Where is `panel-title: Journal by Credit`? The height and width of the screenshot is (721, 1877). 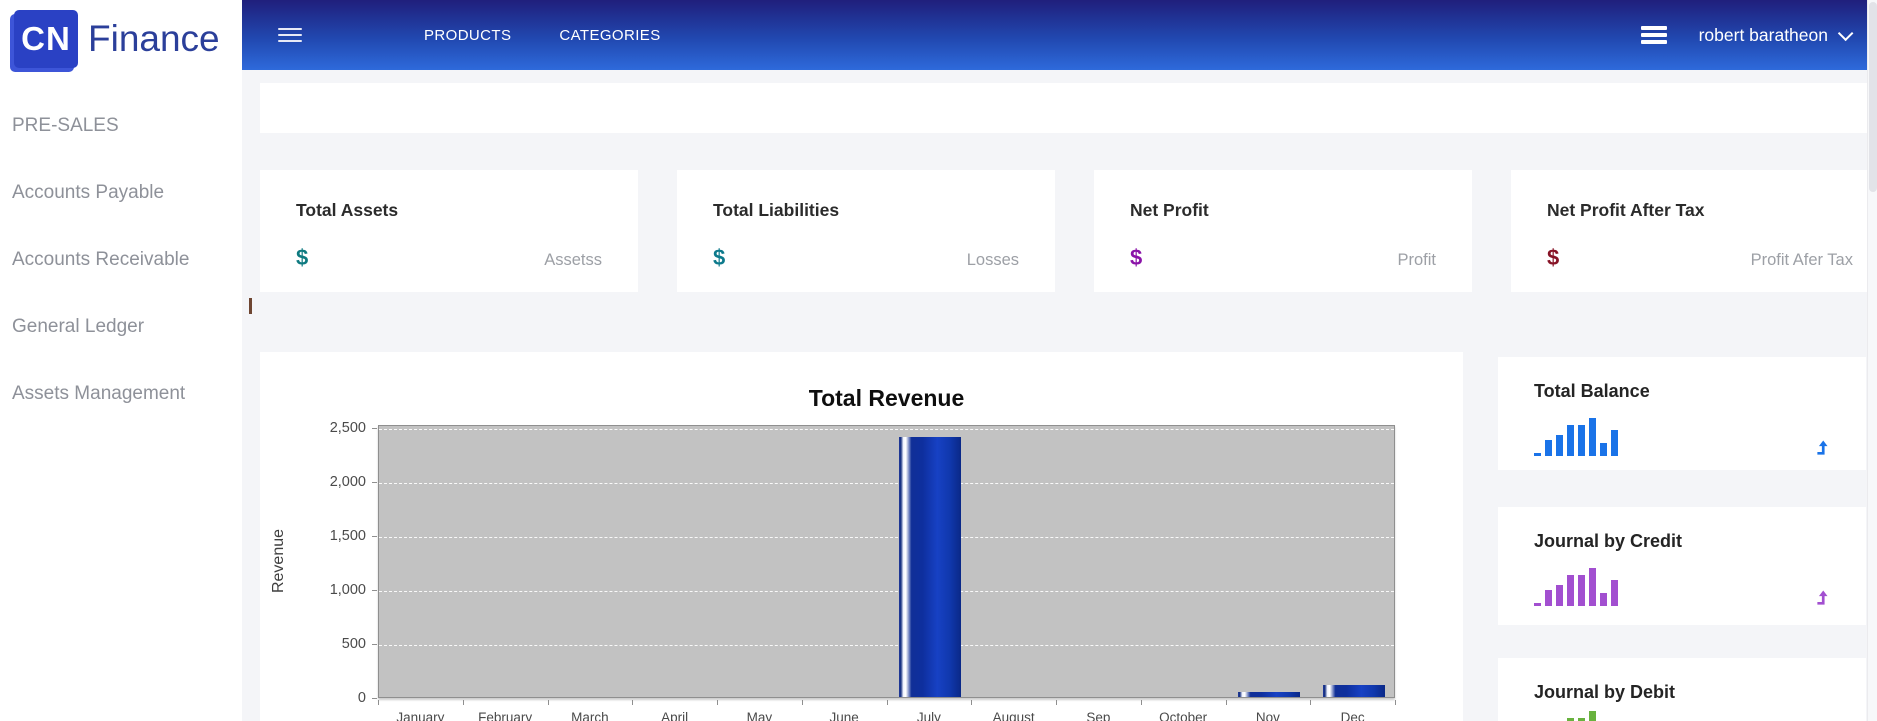 panel-title: Journal by Credit is located at coordinates (1608, 541).